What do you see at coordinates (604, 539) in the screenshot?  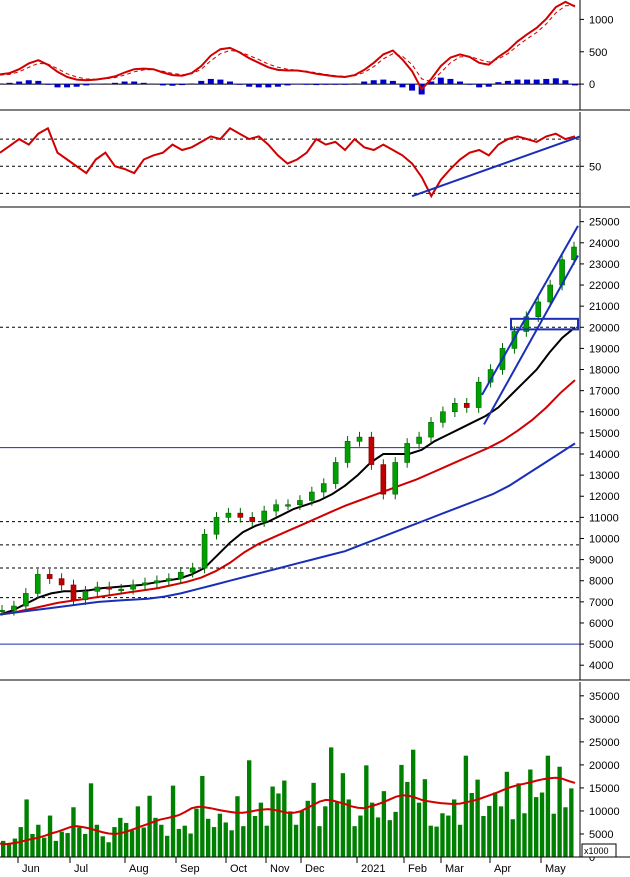 I see `y-tick-label: 10000` at bounding box center [604, 539].